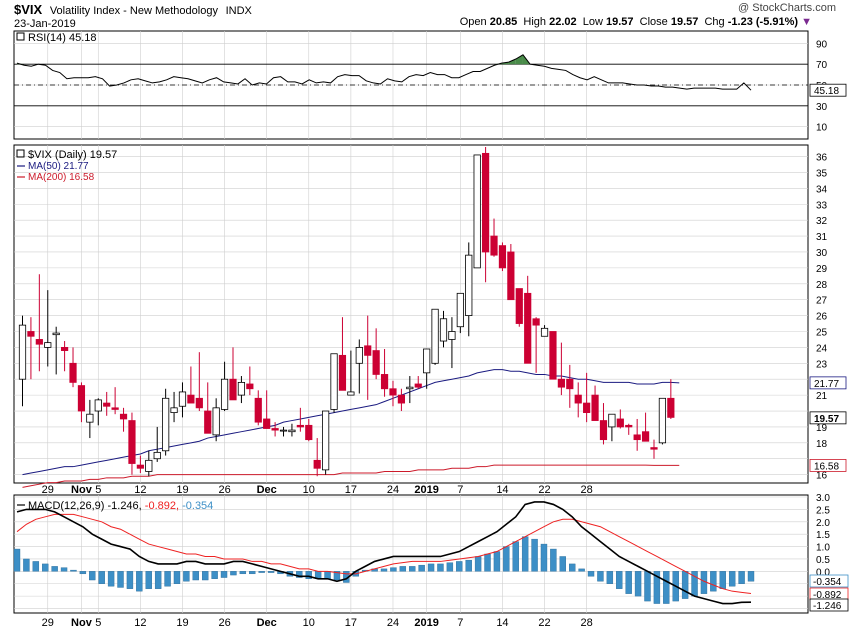 This screenshot has height=633, width=850. Describe the element at coordinates (827, 606) in the screenshot. I see `macd-last-value: -1.246` at that location.